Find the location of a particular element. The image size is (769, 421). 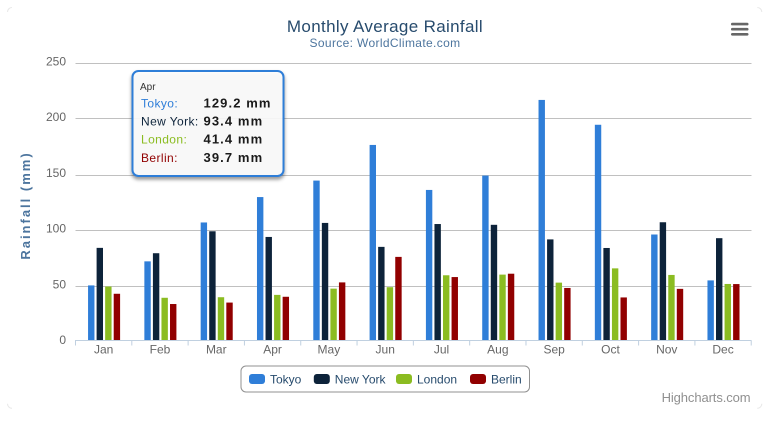

svg-text: 150 is located at coordinates (56, 173).